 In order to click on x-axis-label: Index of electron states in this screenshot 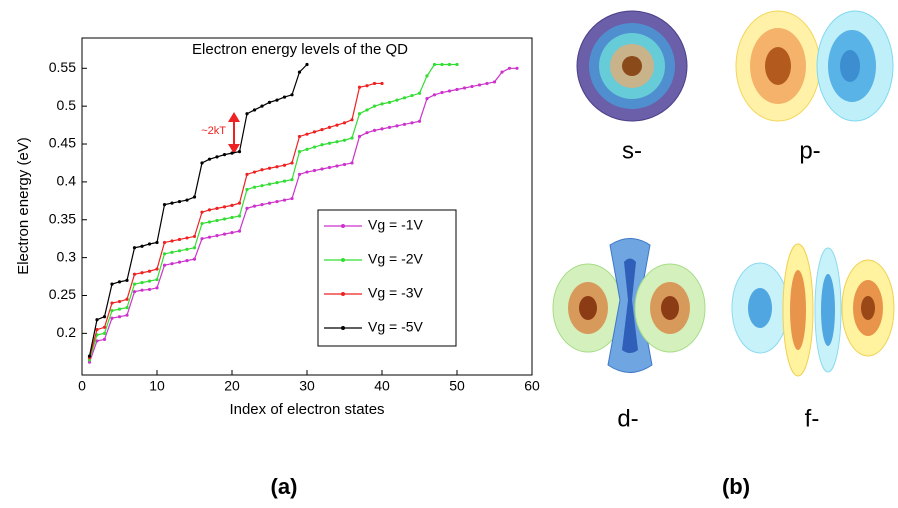, I will do `click(306, 409)`.